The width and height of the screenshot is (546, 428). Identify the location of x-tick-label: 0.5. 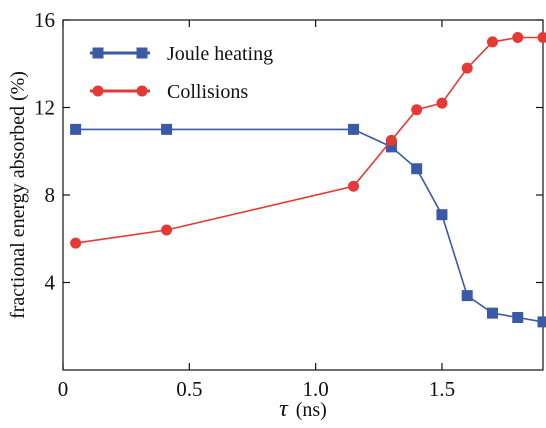
(189, 389).